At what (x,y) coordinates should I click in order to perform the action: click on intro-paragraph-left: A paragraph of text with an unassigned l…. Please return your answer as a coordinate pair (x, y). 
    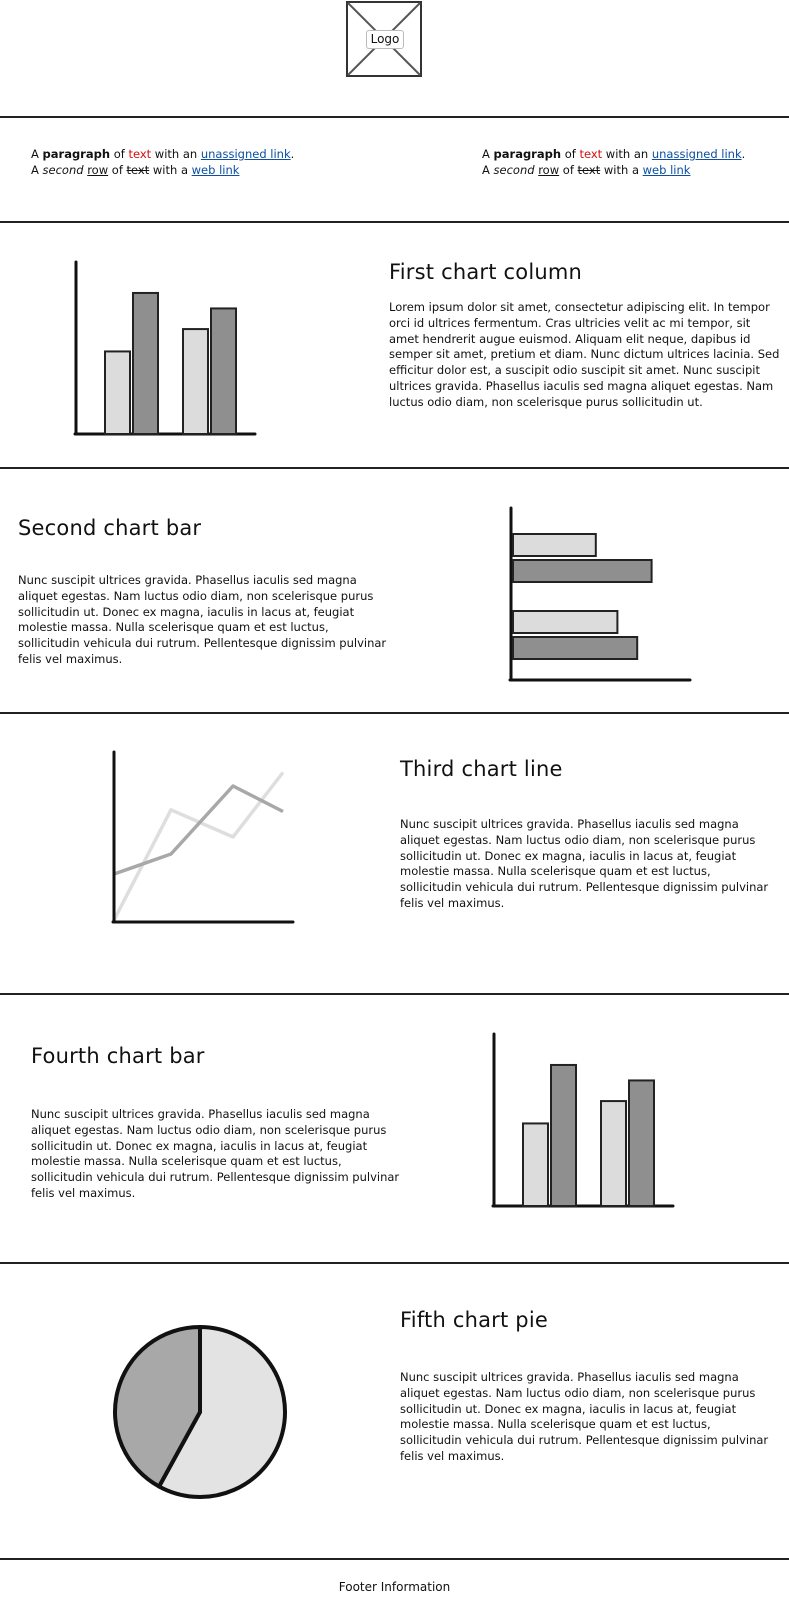
    Looking at the image, I should click on (162, 162).